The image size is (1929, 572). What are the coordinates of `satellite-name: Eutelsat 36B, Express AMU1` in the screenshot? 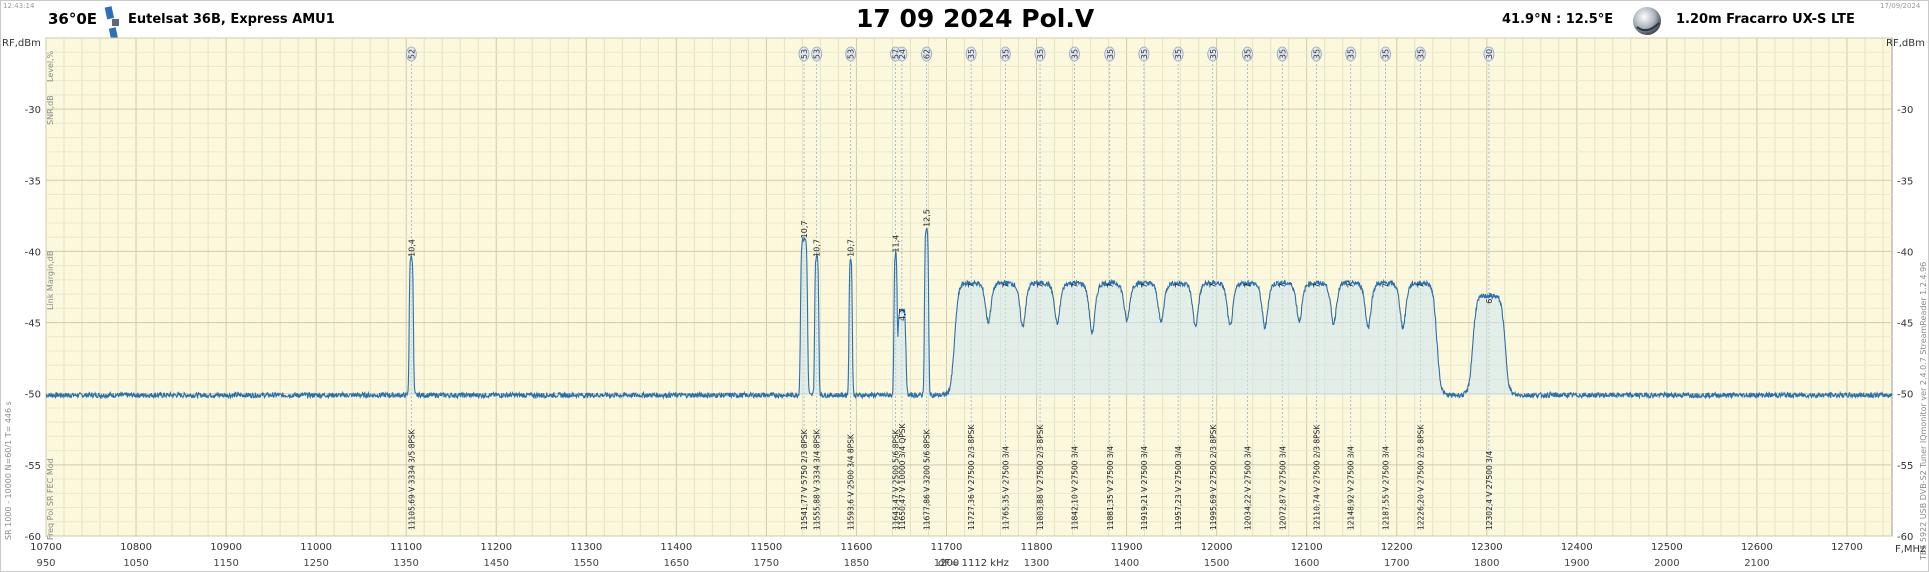 It's located at (231, 19).